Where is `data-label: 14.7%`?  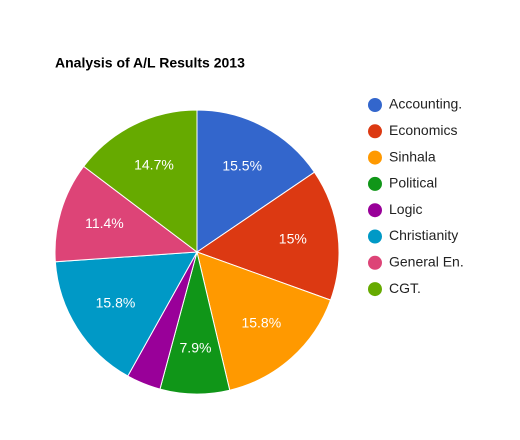 data-label: 14.7% is located at coordinates (154, 164).